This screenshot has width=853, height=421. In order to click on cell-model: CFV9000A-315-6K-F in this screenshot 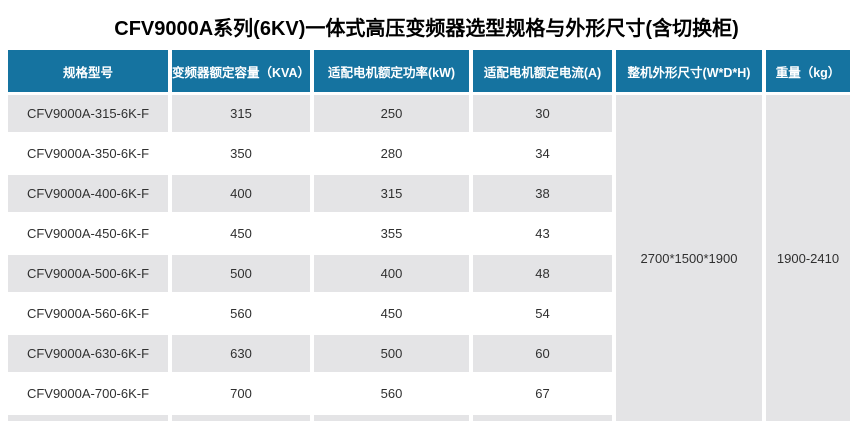, I will do `click(88, 113)`.